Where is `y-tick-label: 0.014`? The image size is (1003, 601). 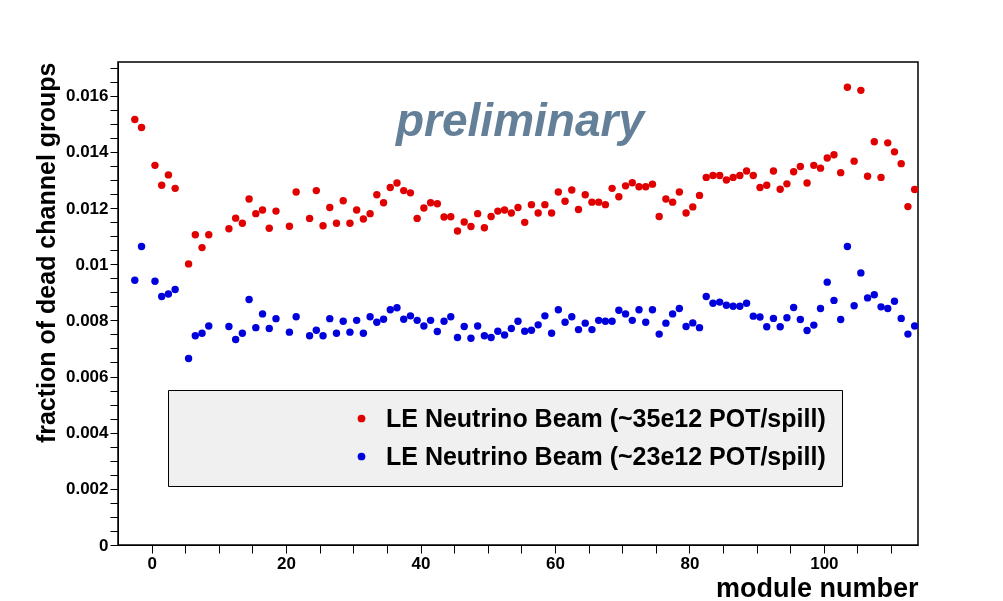
y-tick-label: 0.014 is located at coordinates (87, 152).